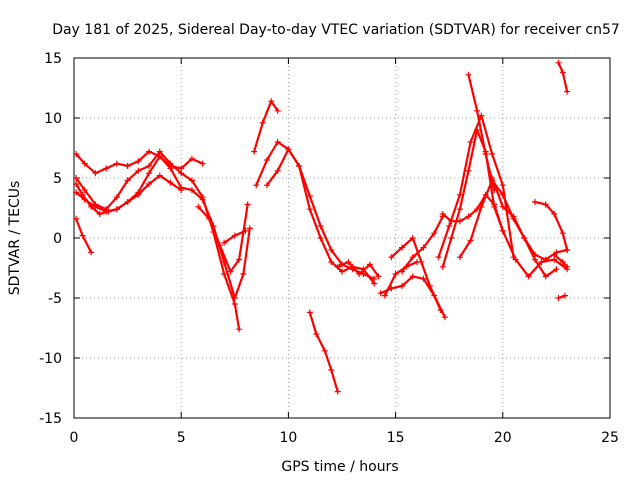 The image size is (640, 480). Describe the element at coordinates (57, 179) in the screenshot. I see `y-tick-label: 5` at that location.